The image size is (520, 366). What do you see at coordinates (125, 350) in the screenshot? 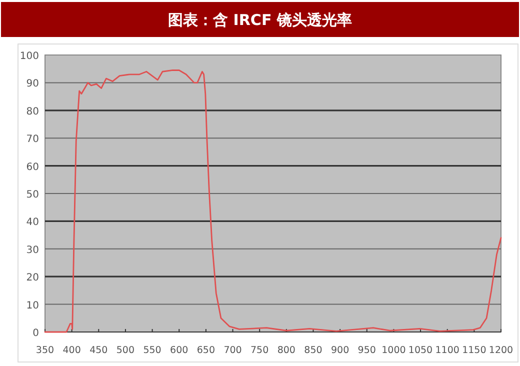
I see `x-tick-label: 500` at bounding box center [125, 350].